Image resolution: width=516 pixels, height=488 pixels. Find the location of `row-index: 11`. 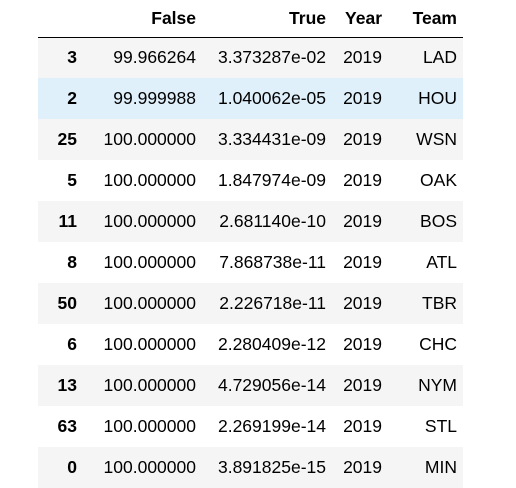

row-index: 11 is located at coordinates (68, 221).